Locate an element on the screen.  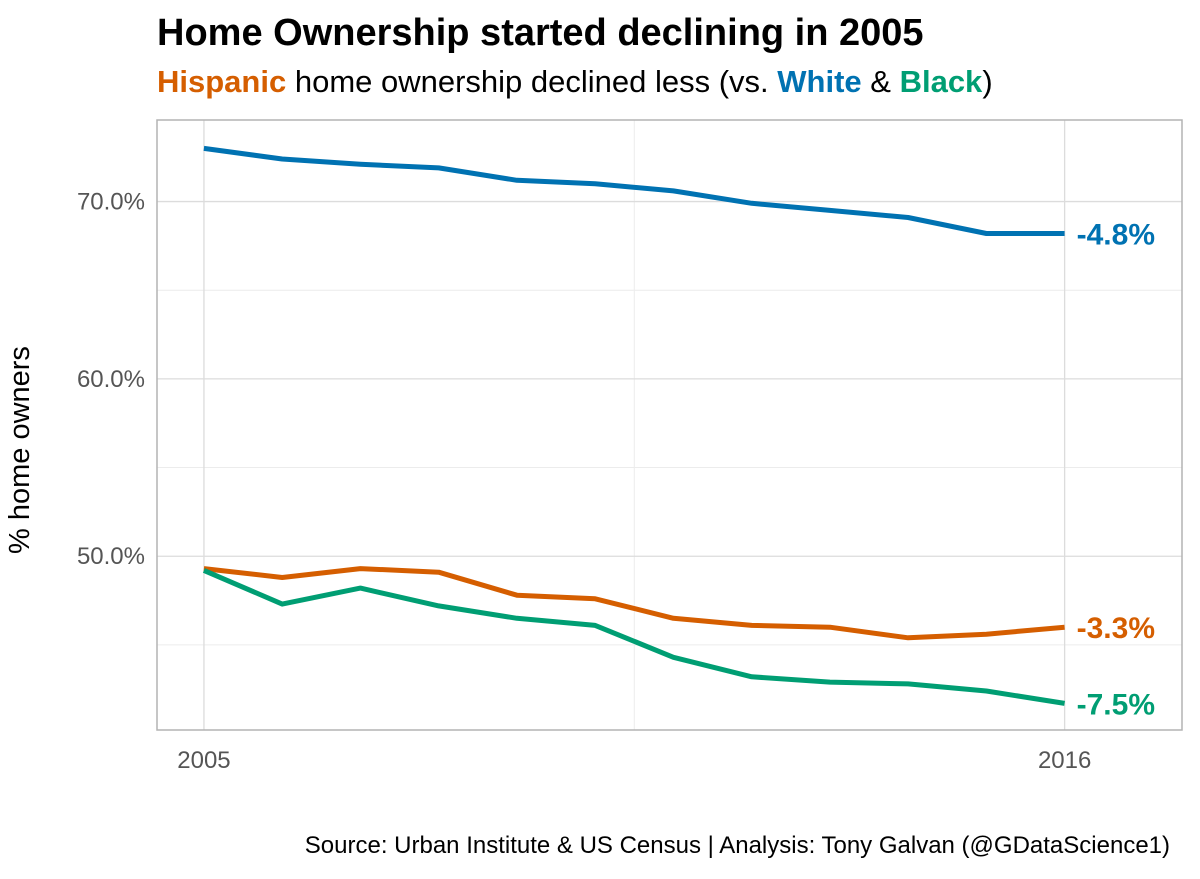
subtitle-hispanic: Hispanic is located at coordinates (222, 81).